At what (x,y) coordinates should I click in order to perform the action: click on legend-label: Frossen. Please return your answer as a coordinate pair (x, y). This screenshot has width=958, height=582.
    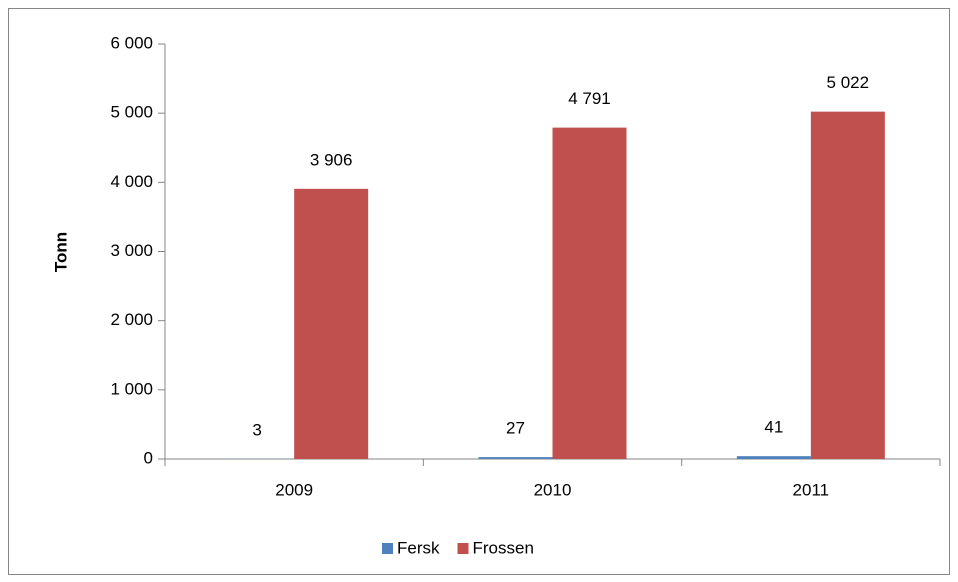
    Looking at the image, I should click on (503, 547).